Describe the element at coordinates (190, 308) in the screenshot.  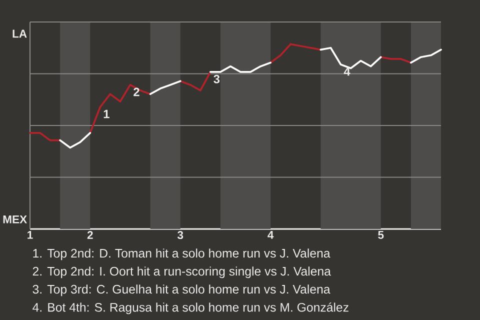
I see `text: 4. Bot 4th: S. Ragusa hit a solo home run vs M. González` at that location.